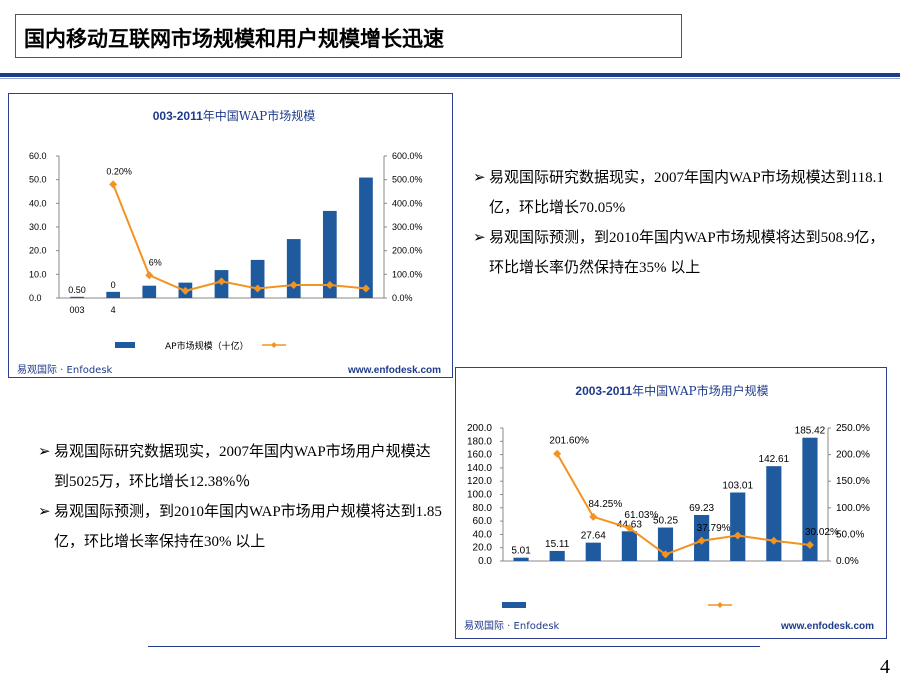 Image resolution: width=900 pixels, height=679 pixels. Describe the element at coordinates (479, 495) in the screenshot. I see `y-tick-label-left: 100.0` at that location.